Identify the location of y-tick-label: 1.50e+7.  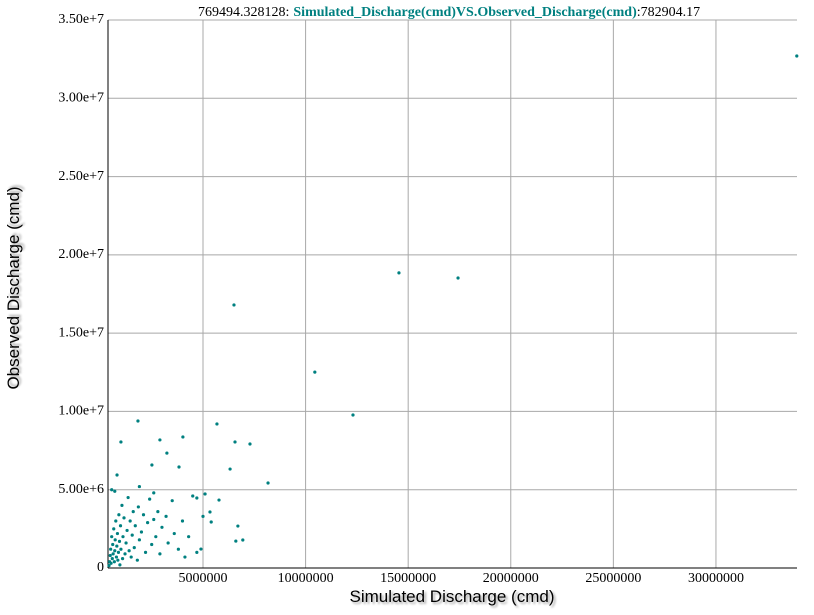
(81, 332).